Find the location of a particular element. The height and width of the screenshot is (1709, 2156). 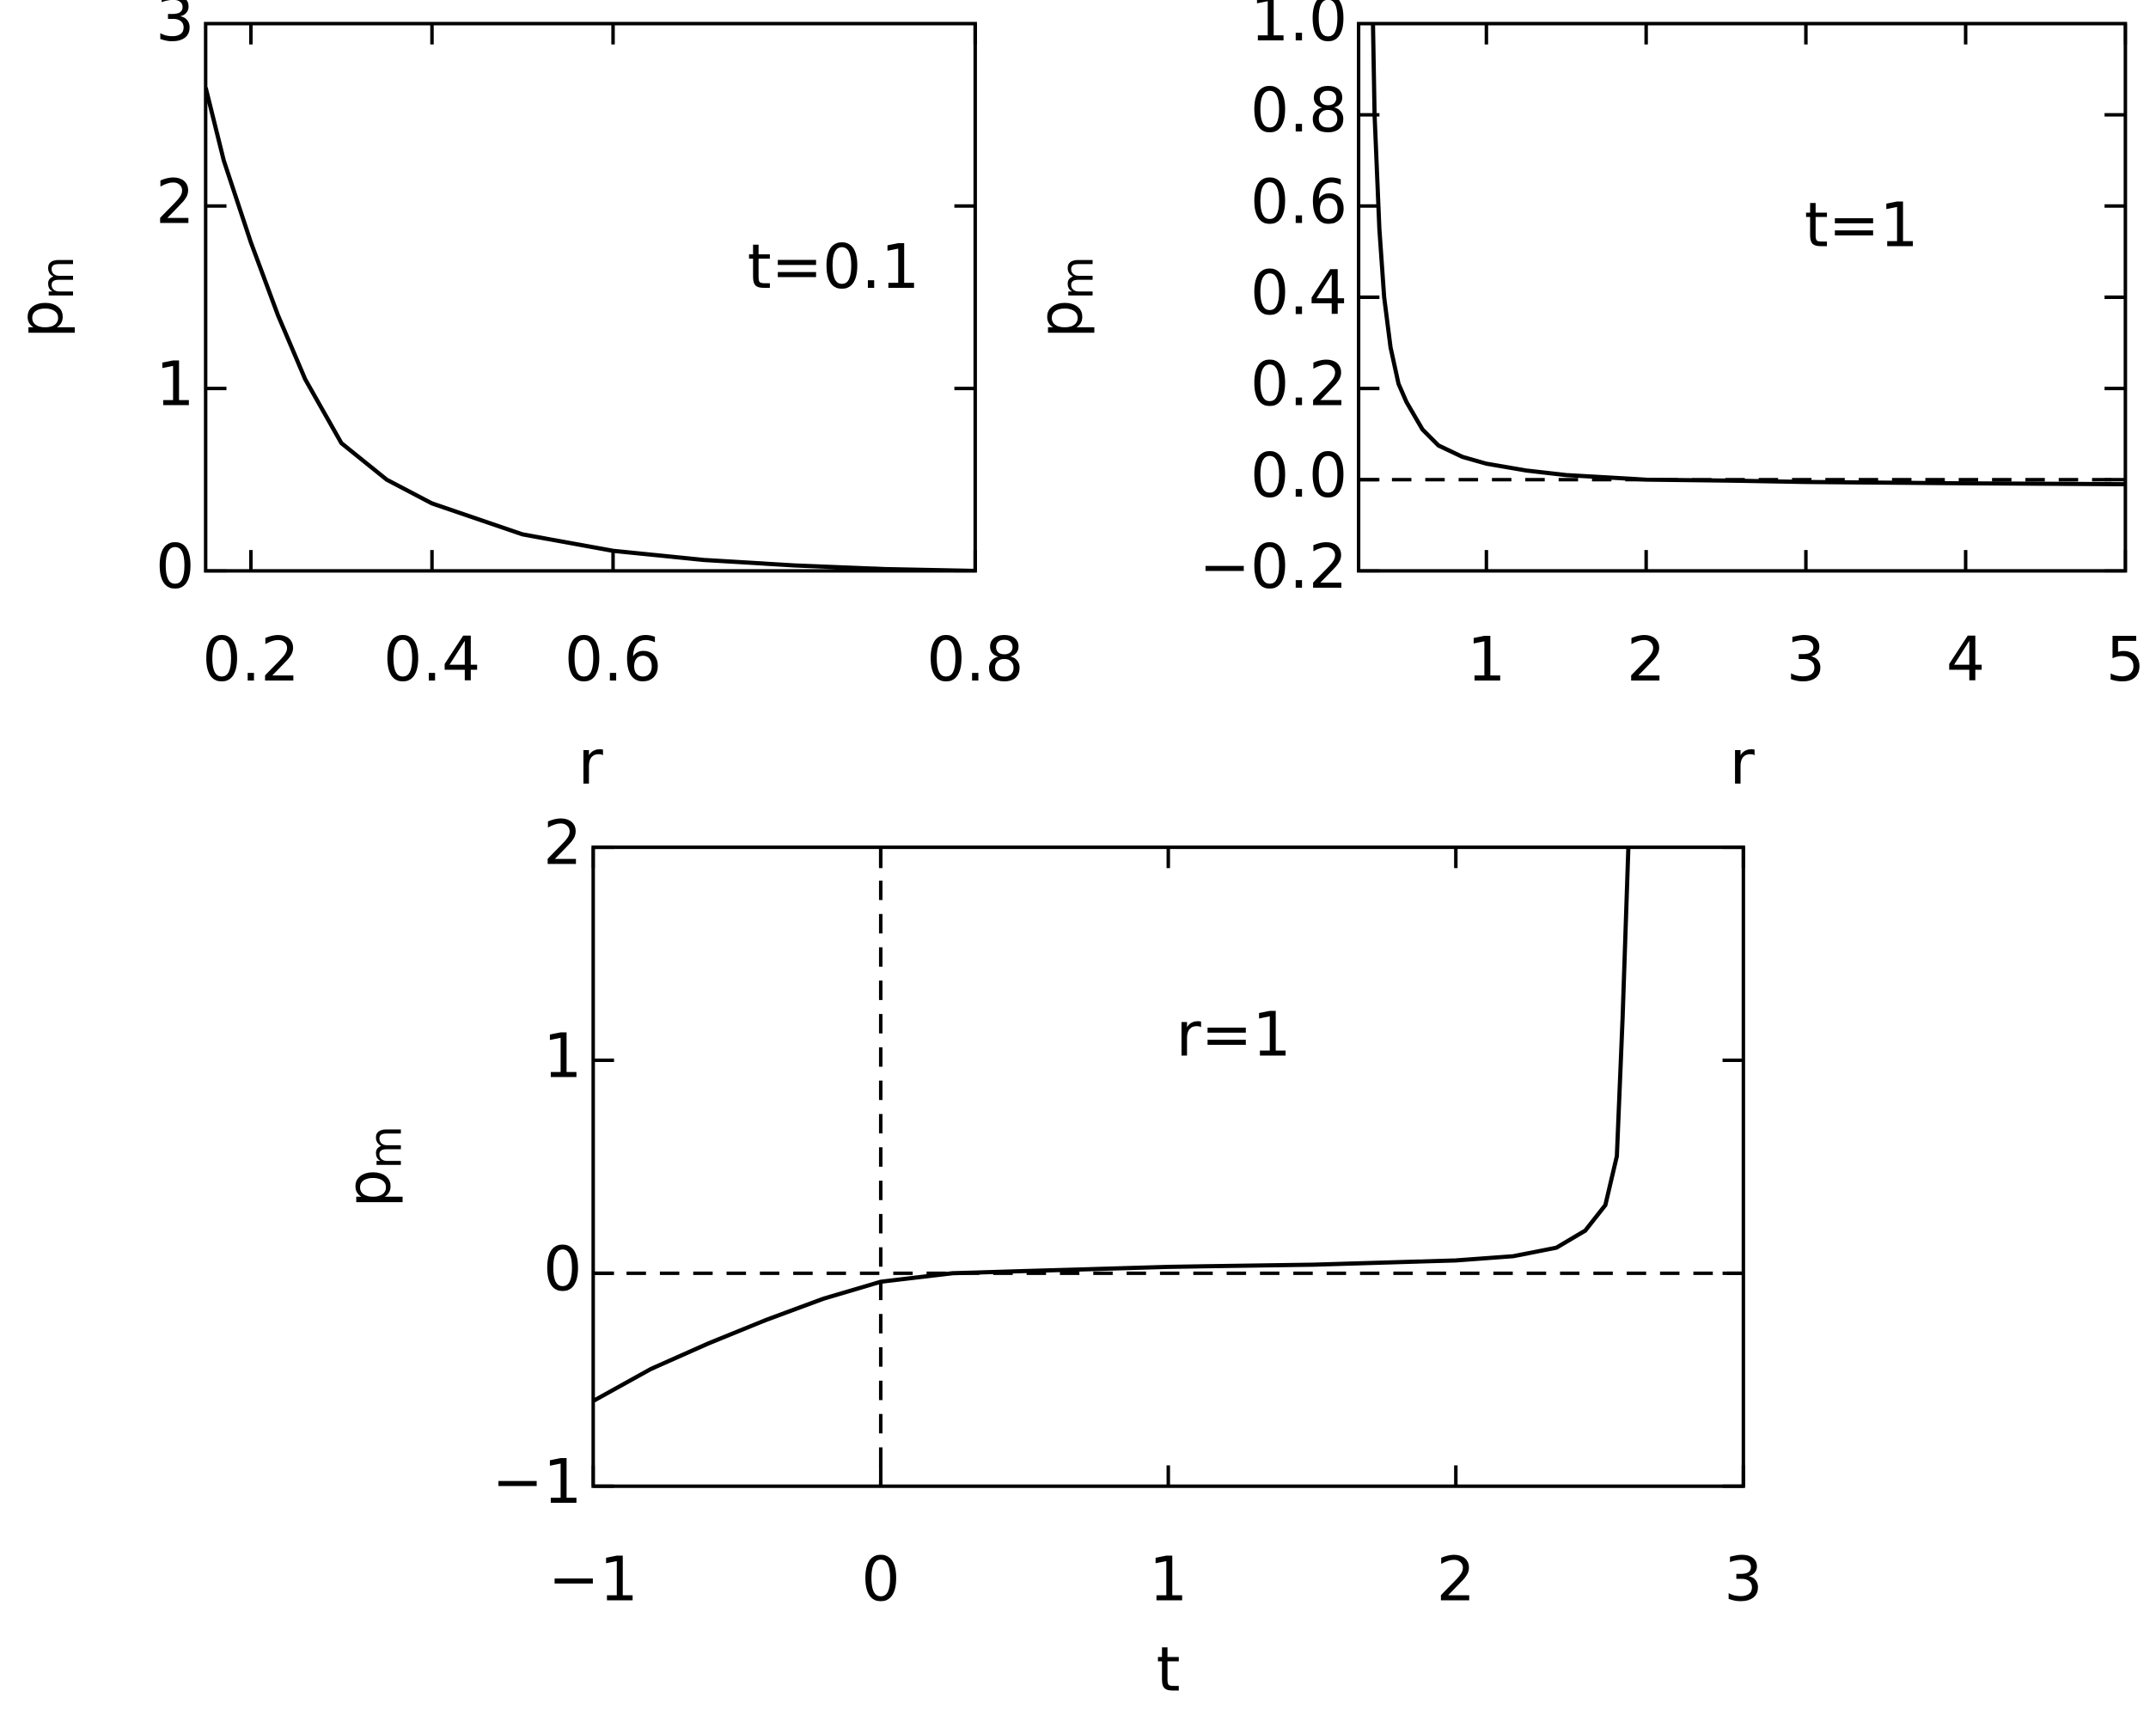

x-tick-label: 0.2 is located at coordinates (250, 659).